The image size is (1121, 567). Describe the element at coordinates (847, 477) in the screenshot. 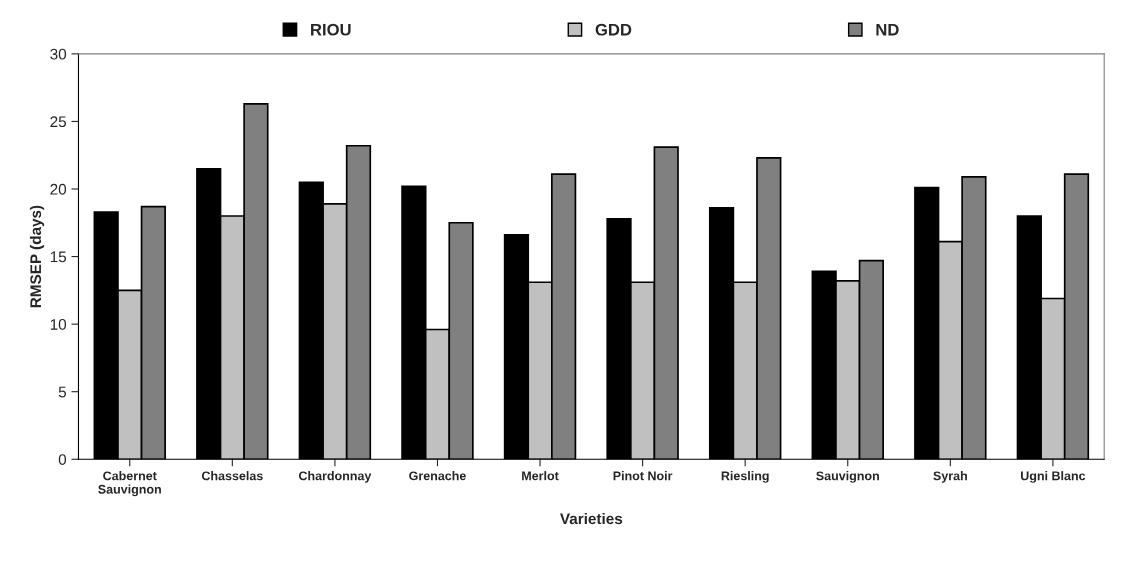

I see `x-tick-label: Sauvignon` at that location.